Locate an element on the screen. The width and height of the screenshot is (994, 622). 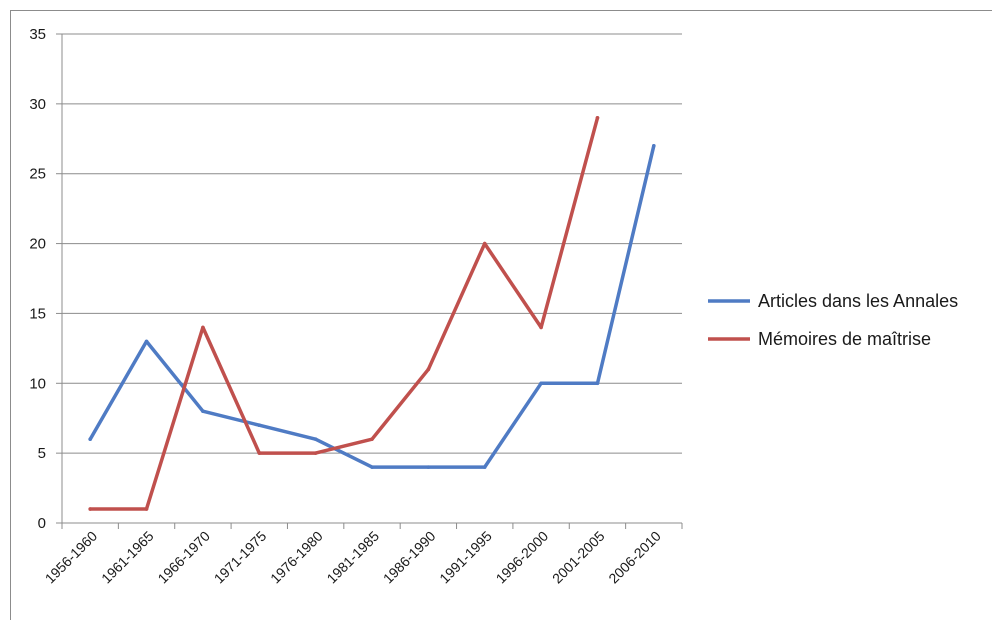
x-tick-label: 2001-2005 is located at coordinates (578, 557).